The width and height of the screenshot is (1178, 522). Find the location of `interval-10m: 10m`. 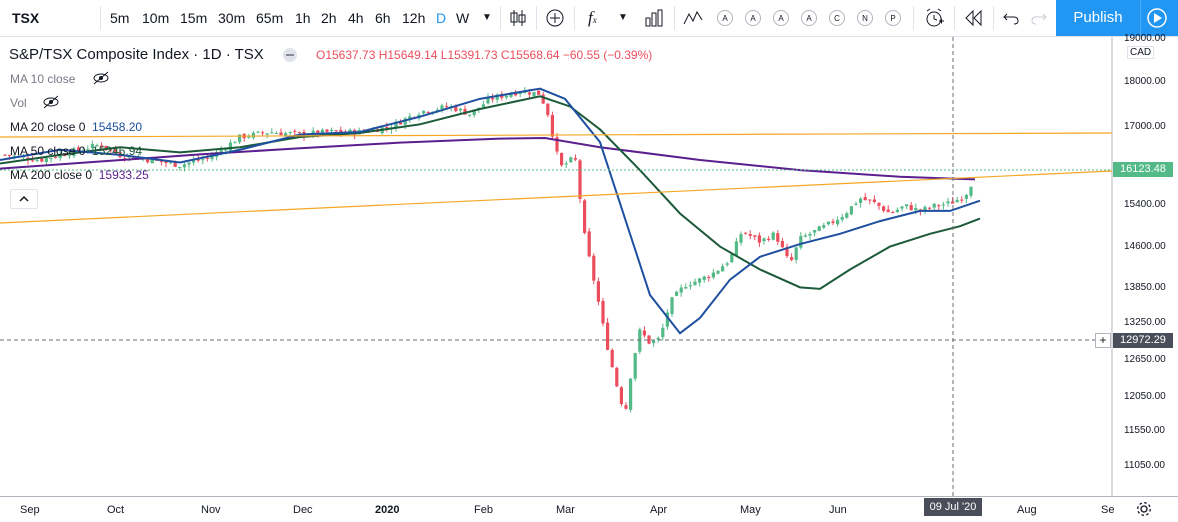

interval-10m: 10m is located at coordinates (156, 18).